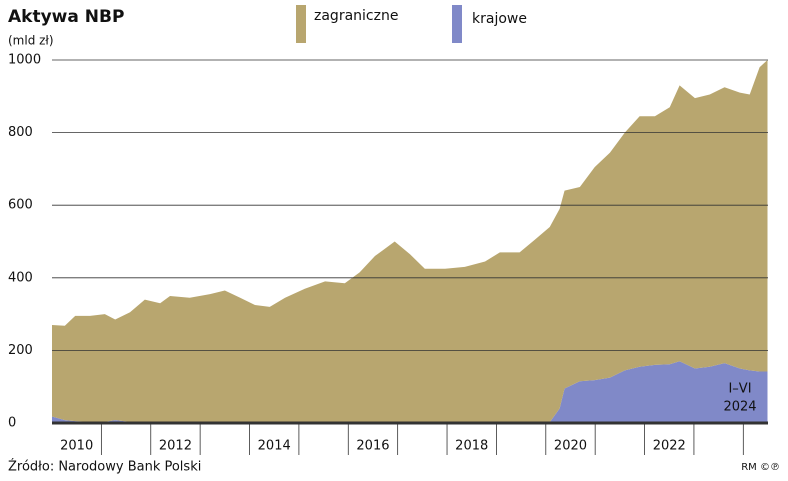 This screenshot has width=788, height=481. What do you see at coordinates (410, 392) in the screenshot?
I see `area` at bounding box center [410, 392].